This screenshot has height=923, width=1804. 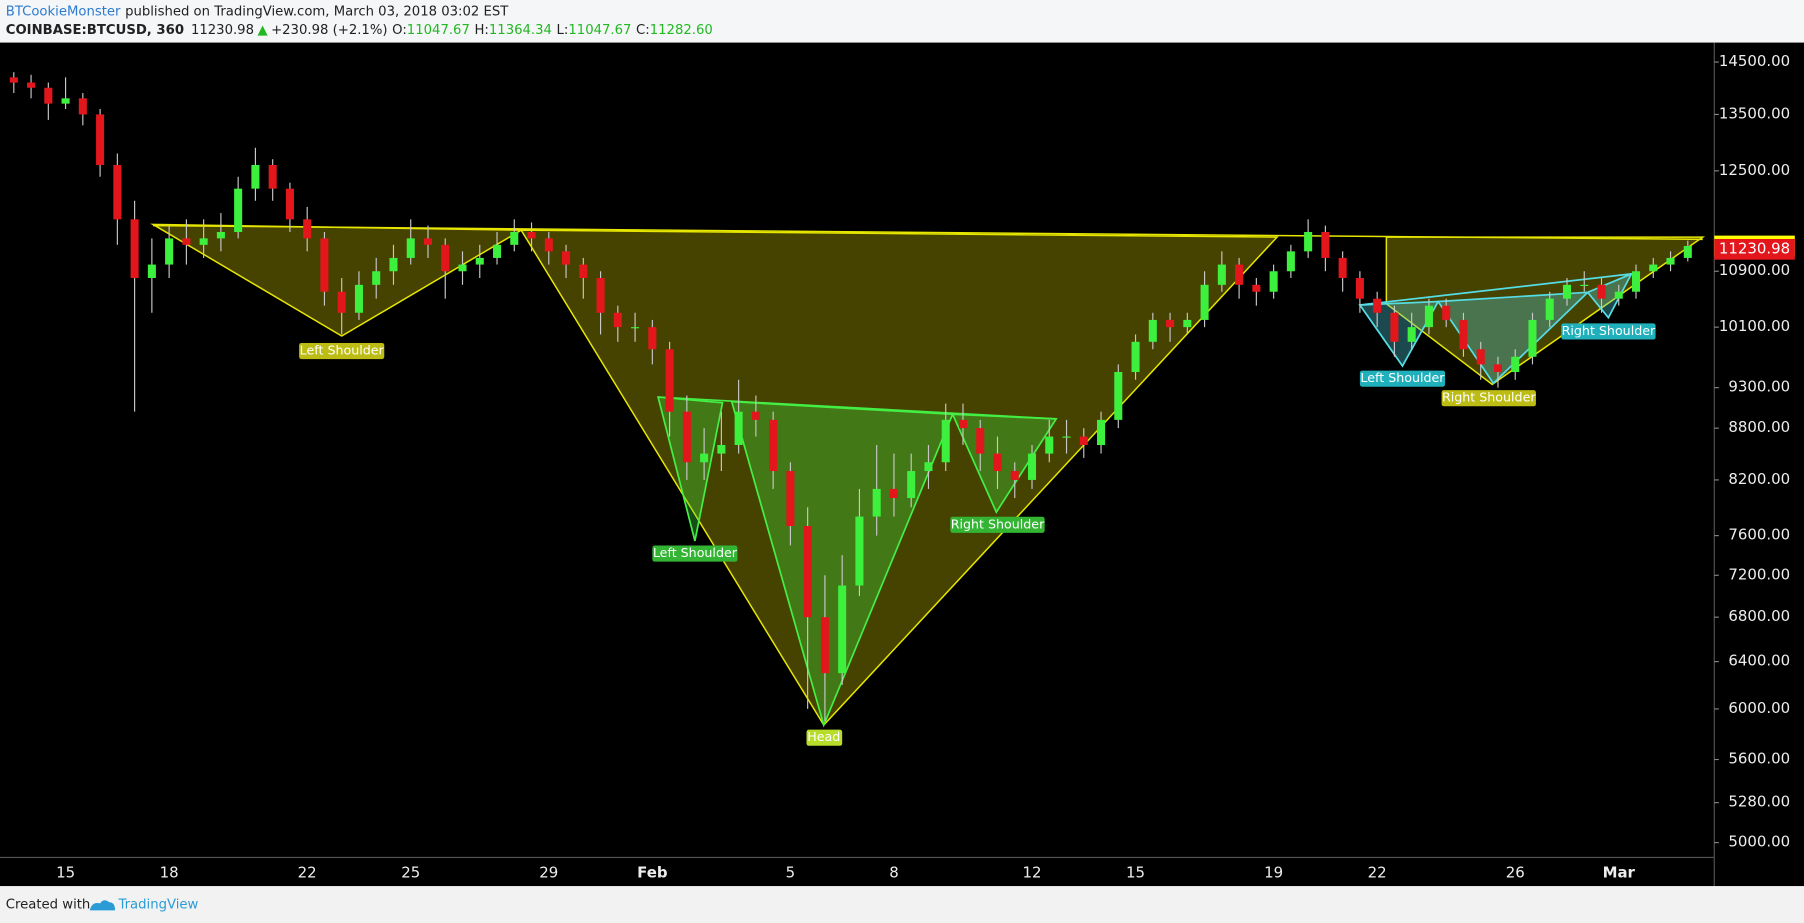 I want to click on annotation: Head, so click(x=823, y=736).